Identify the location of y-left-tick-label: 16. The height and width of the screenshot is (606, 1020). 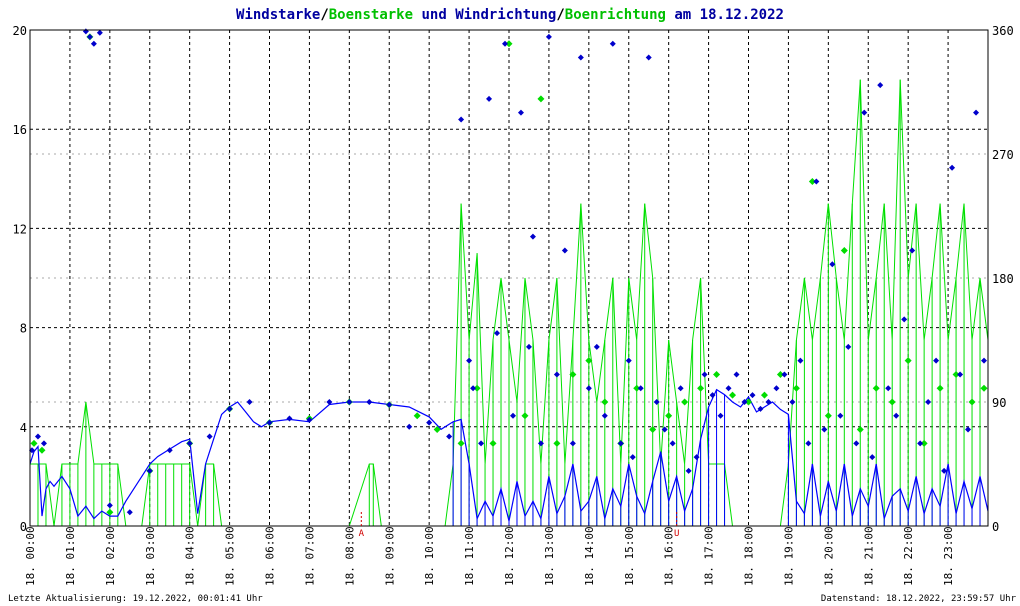
(20, 130).